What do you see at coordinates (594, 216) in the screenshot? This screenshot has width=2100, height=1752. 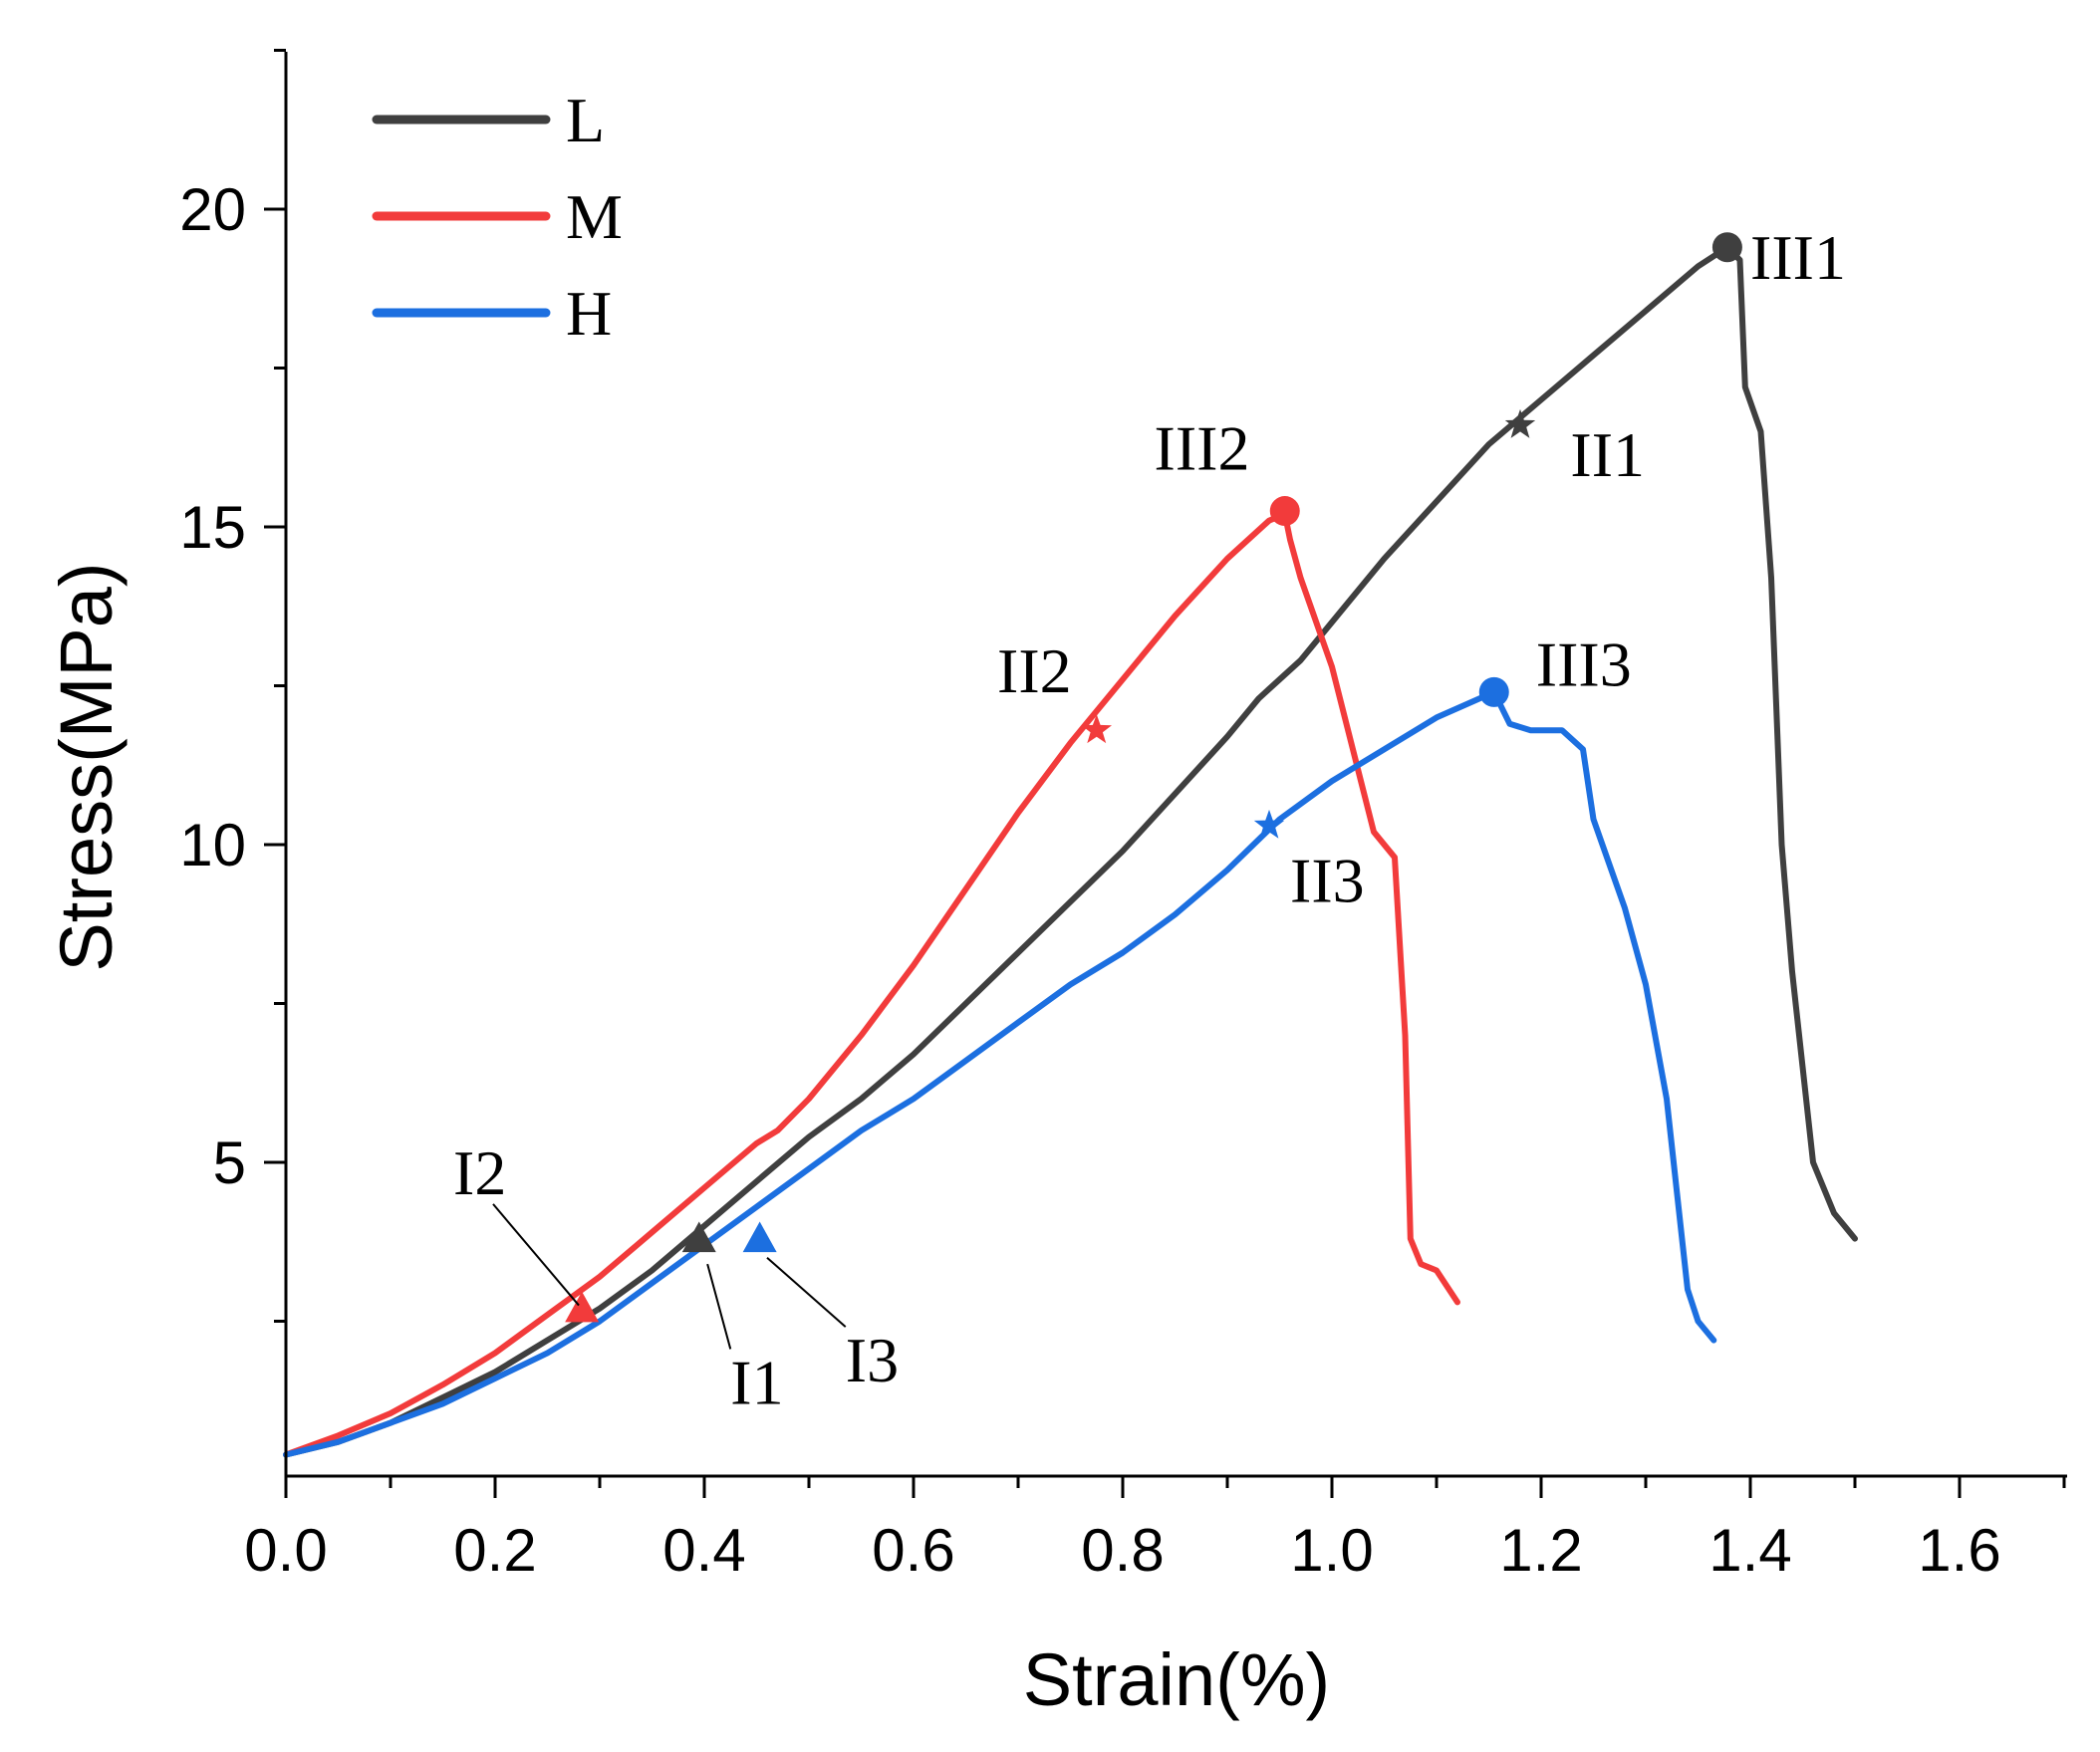 I see `legend-label-M: M` at bounding box center [594, 216].